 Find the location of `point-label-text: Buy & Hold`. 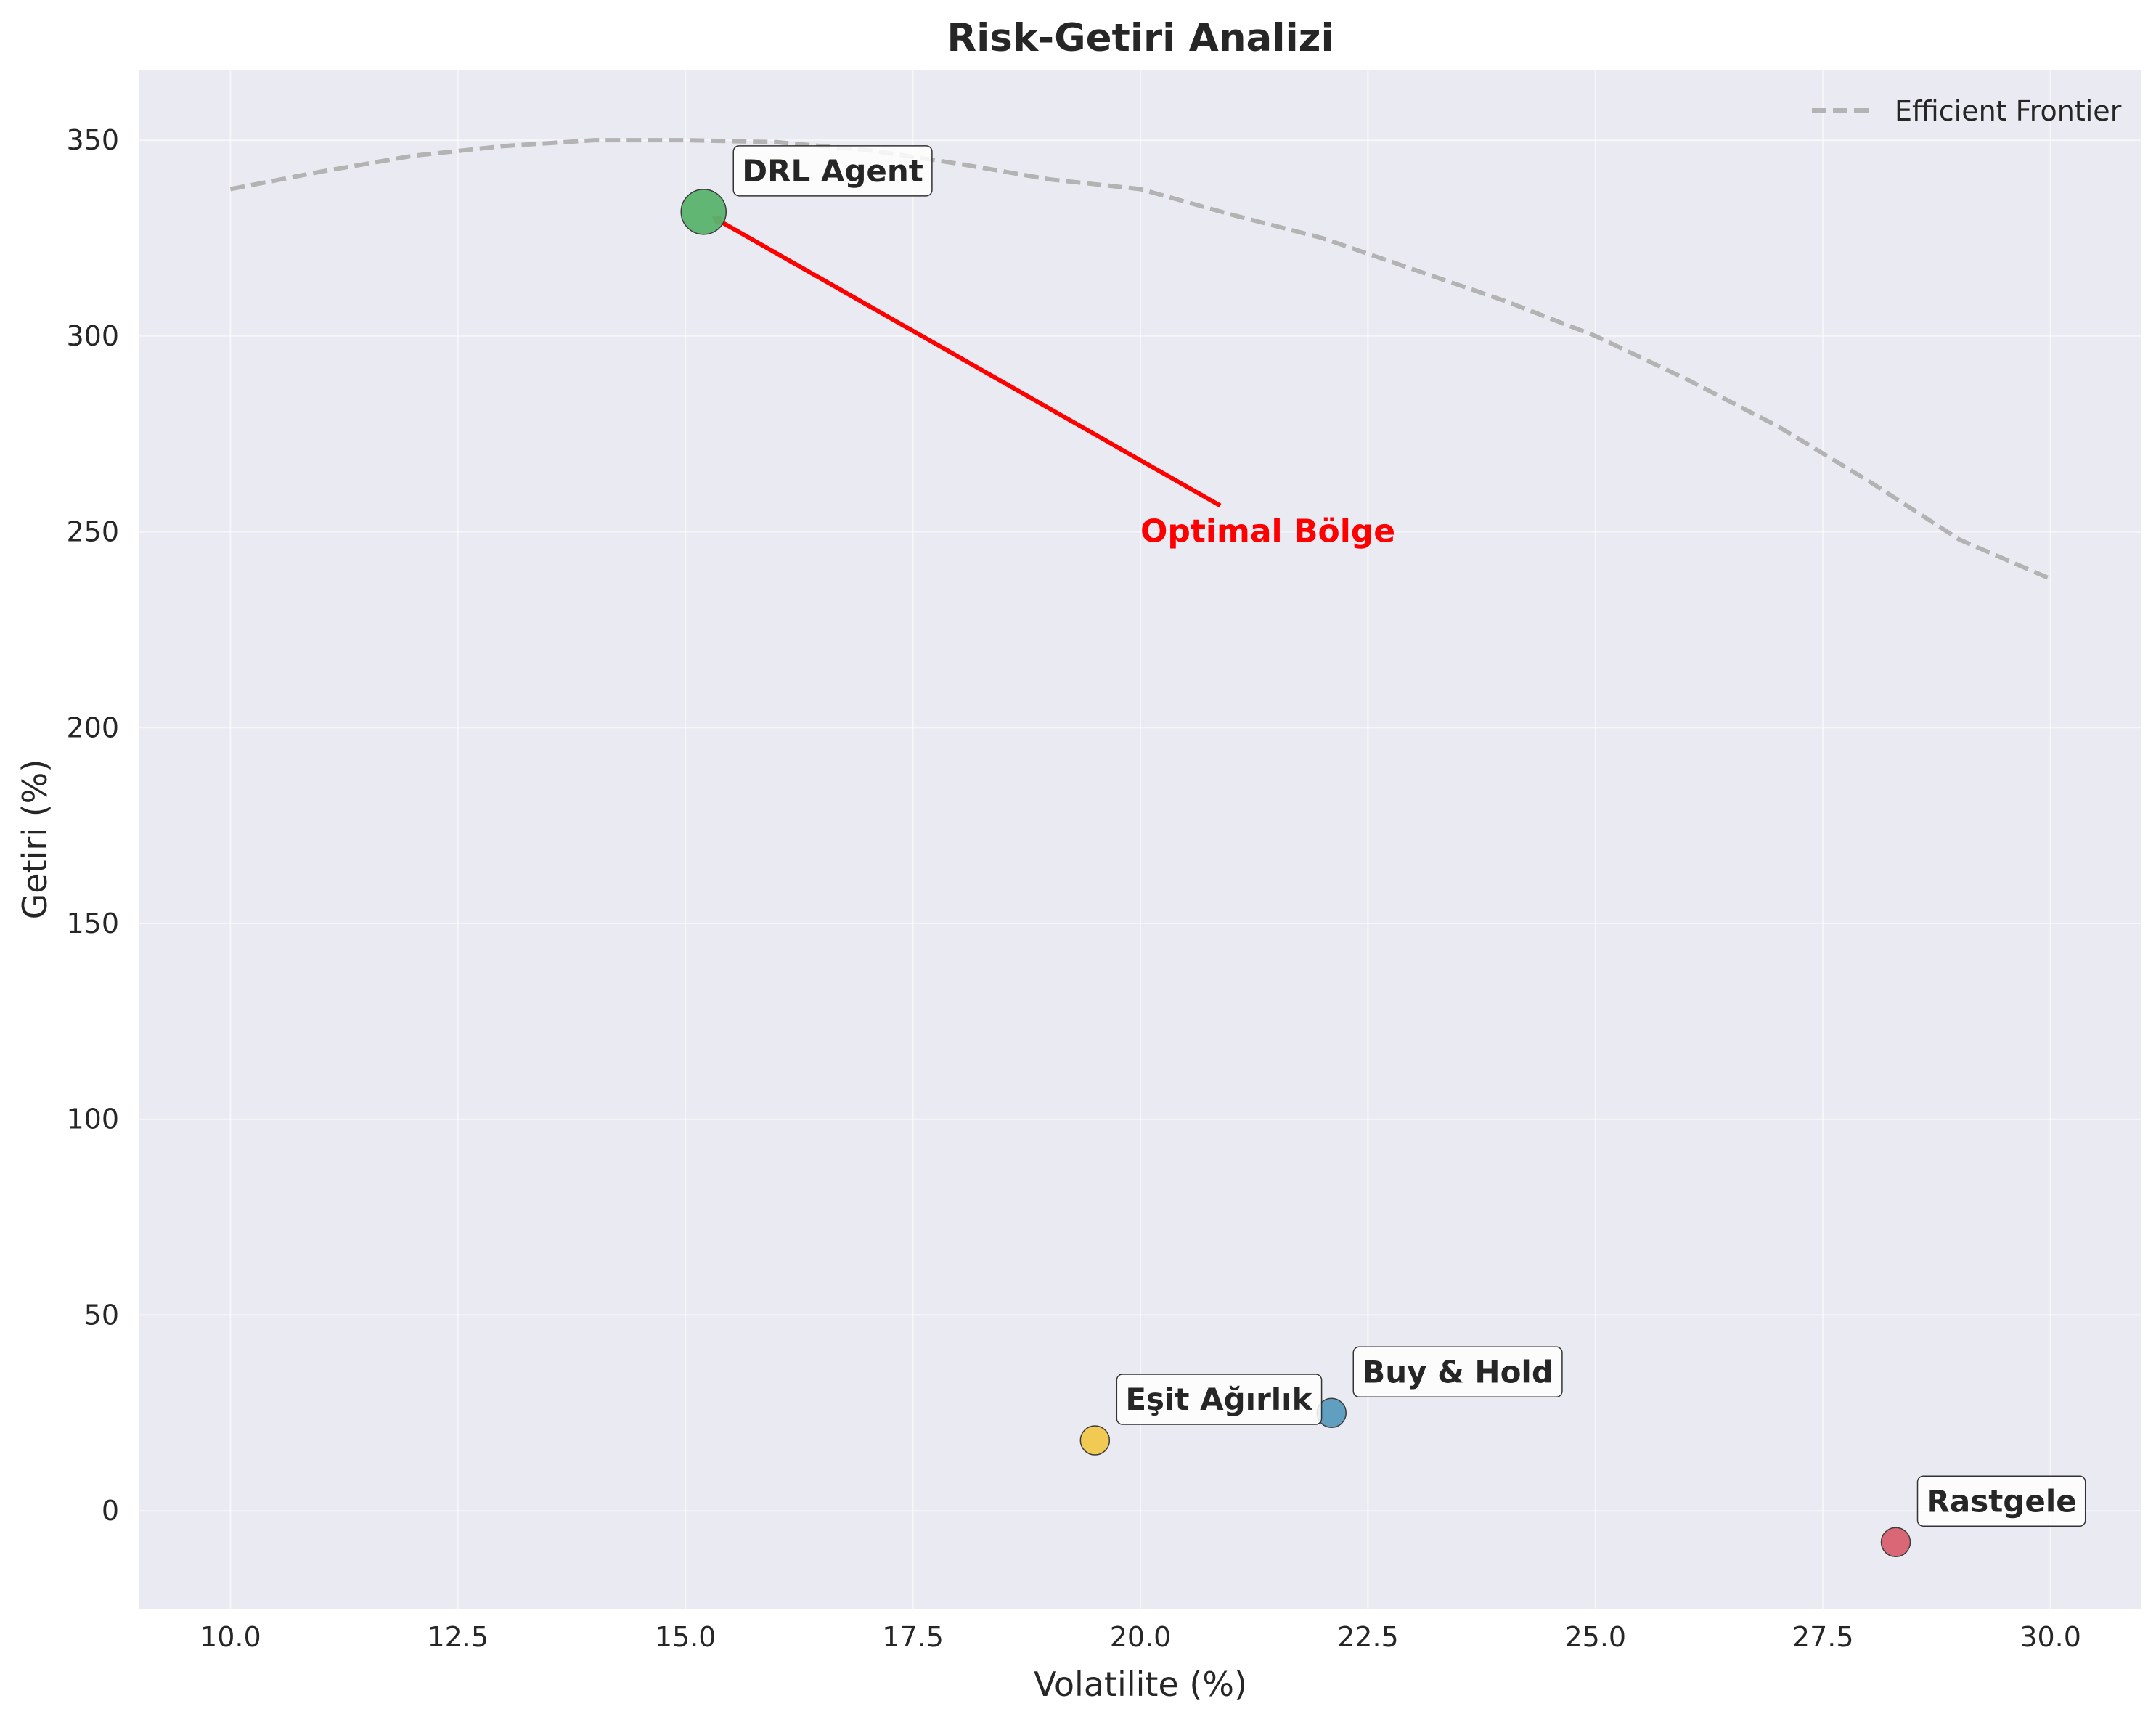

point-label-text: Buy & Hold is located at coordinates (1458, 1372).